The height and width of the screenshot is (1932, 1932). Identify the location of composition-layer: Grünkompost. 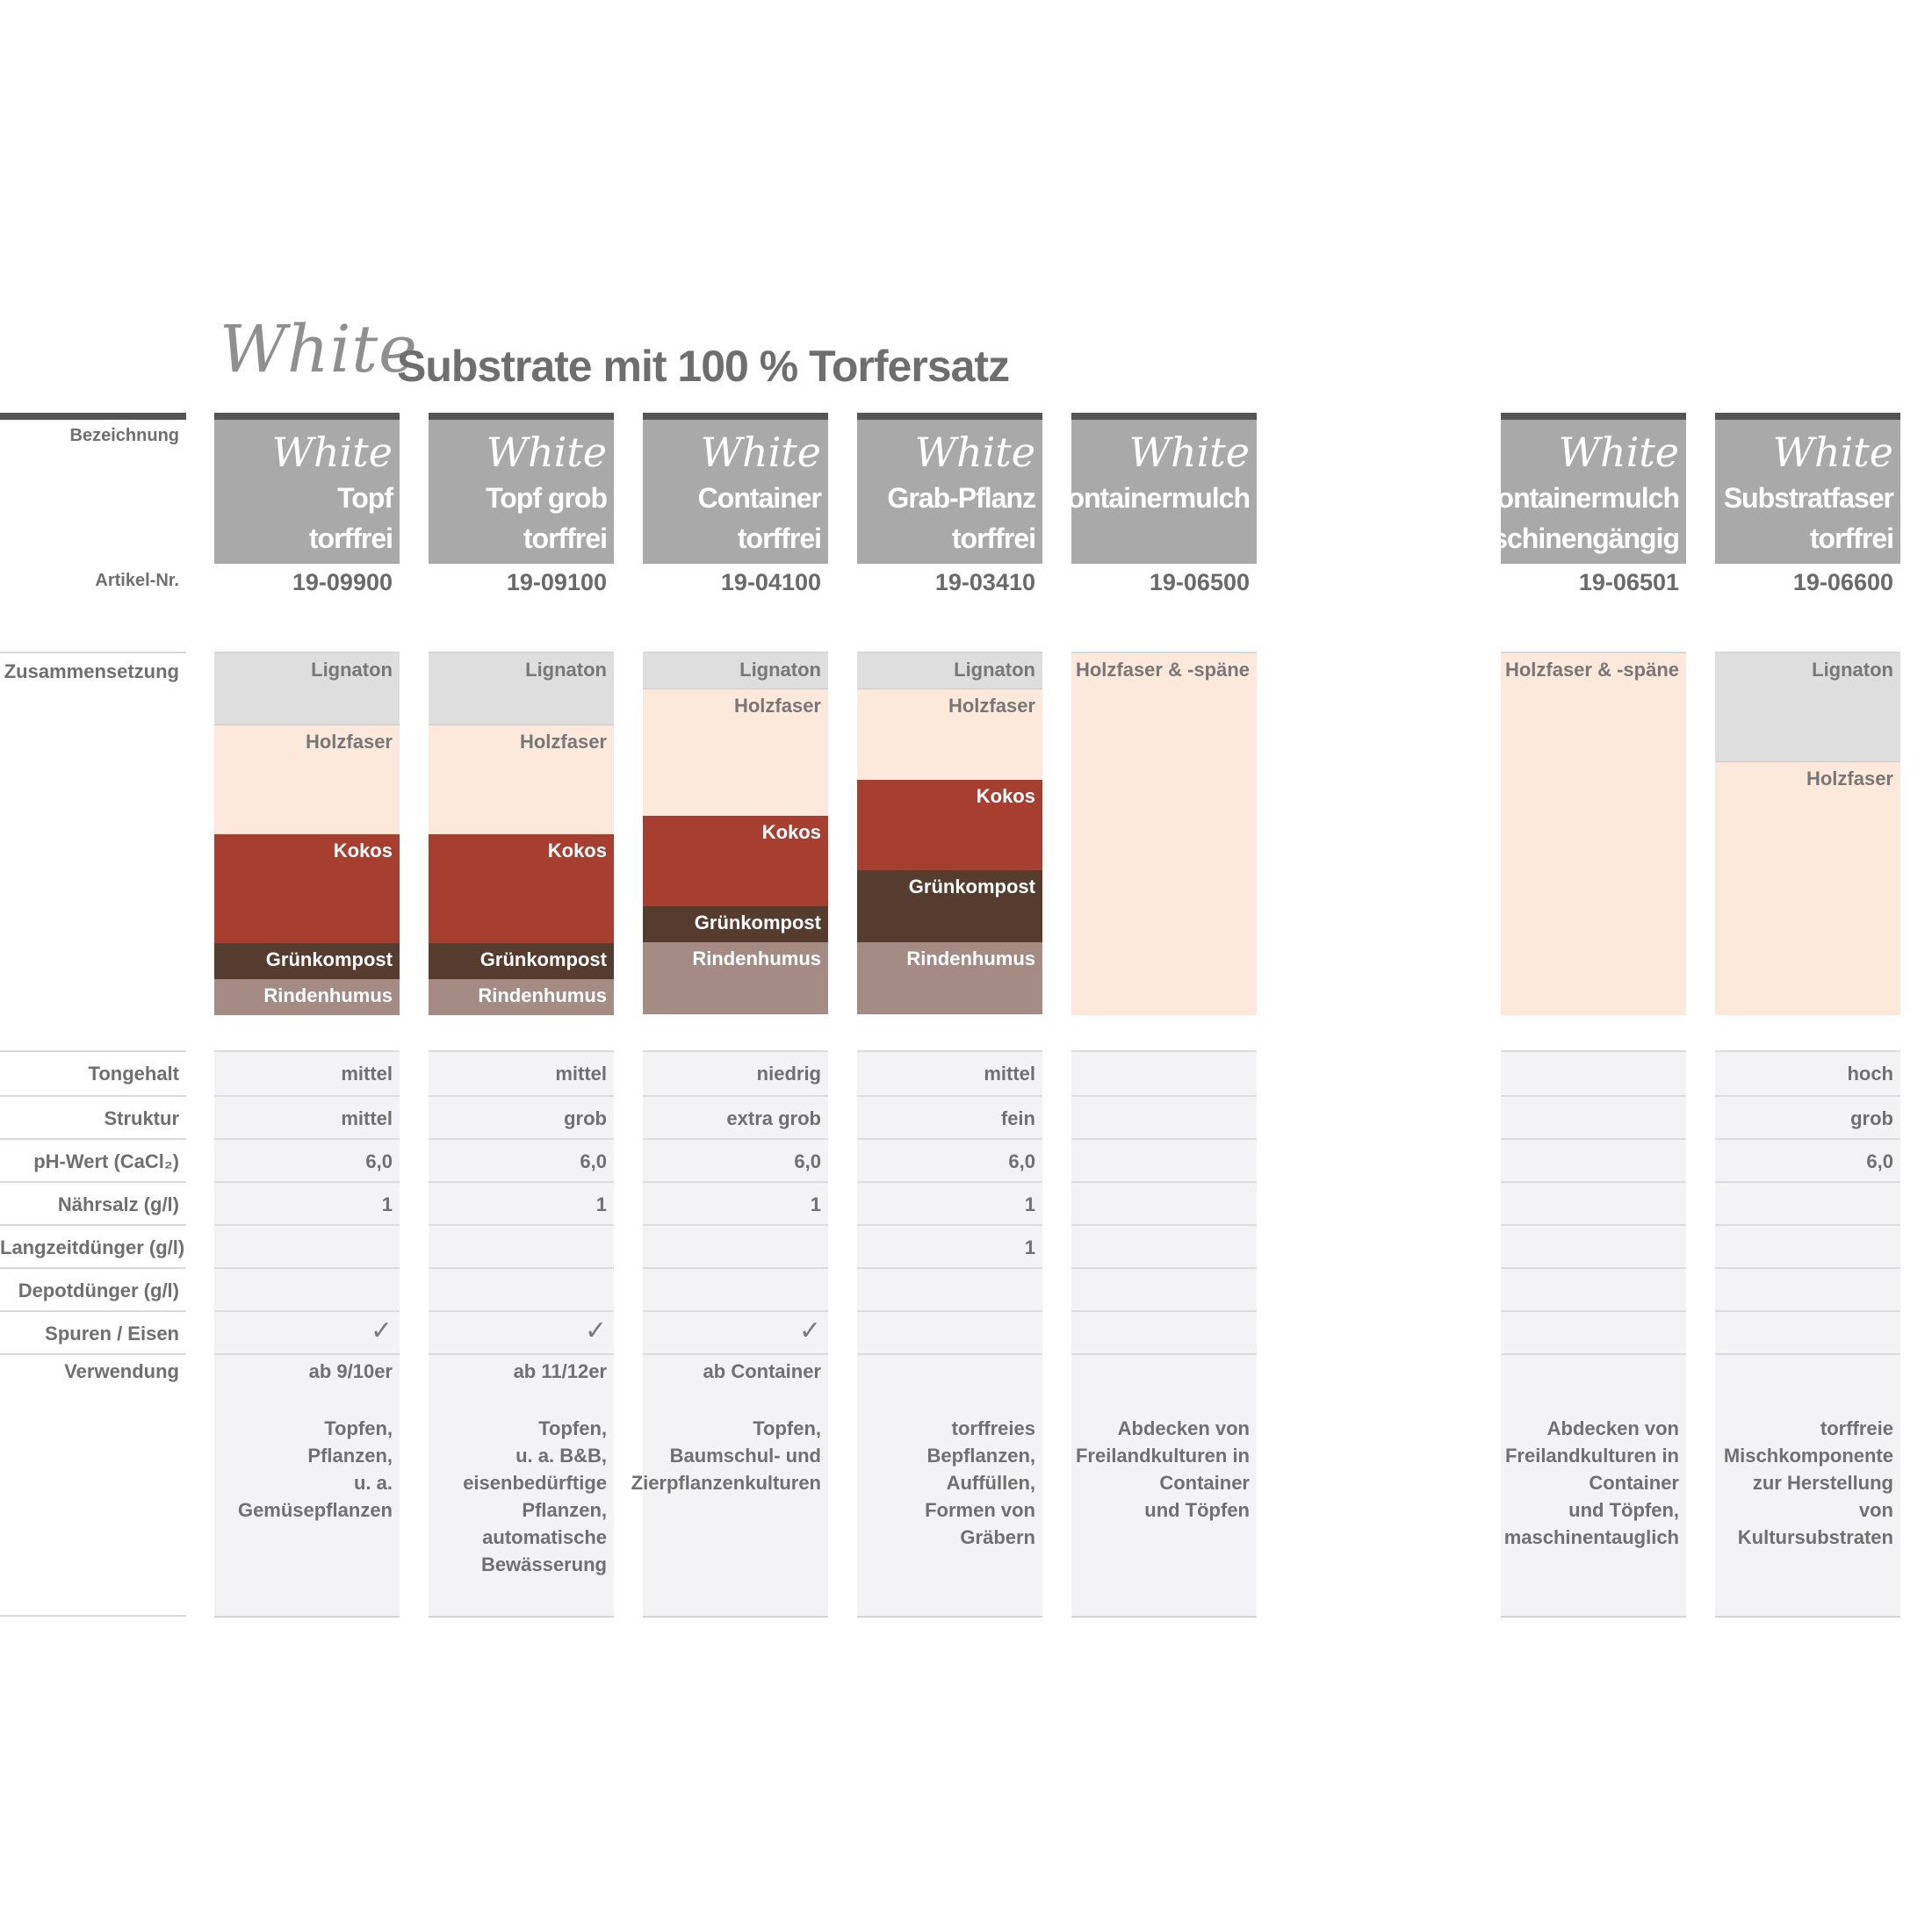
(949, 906).